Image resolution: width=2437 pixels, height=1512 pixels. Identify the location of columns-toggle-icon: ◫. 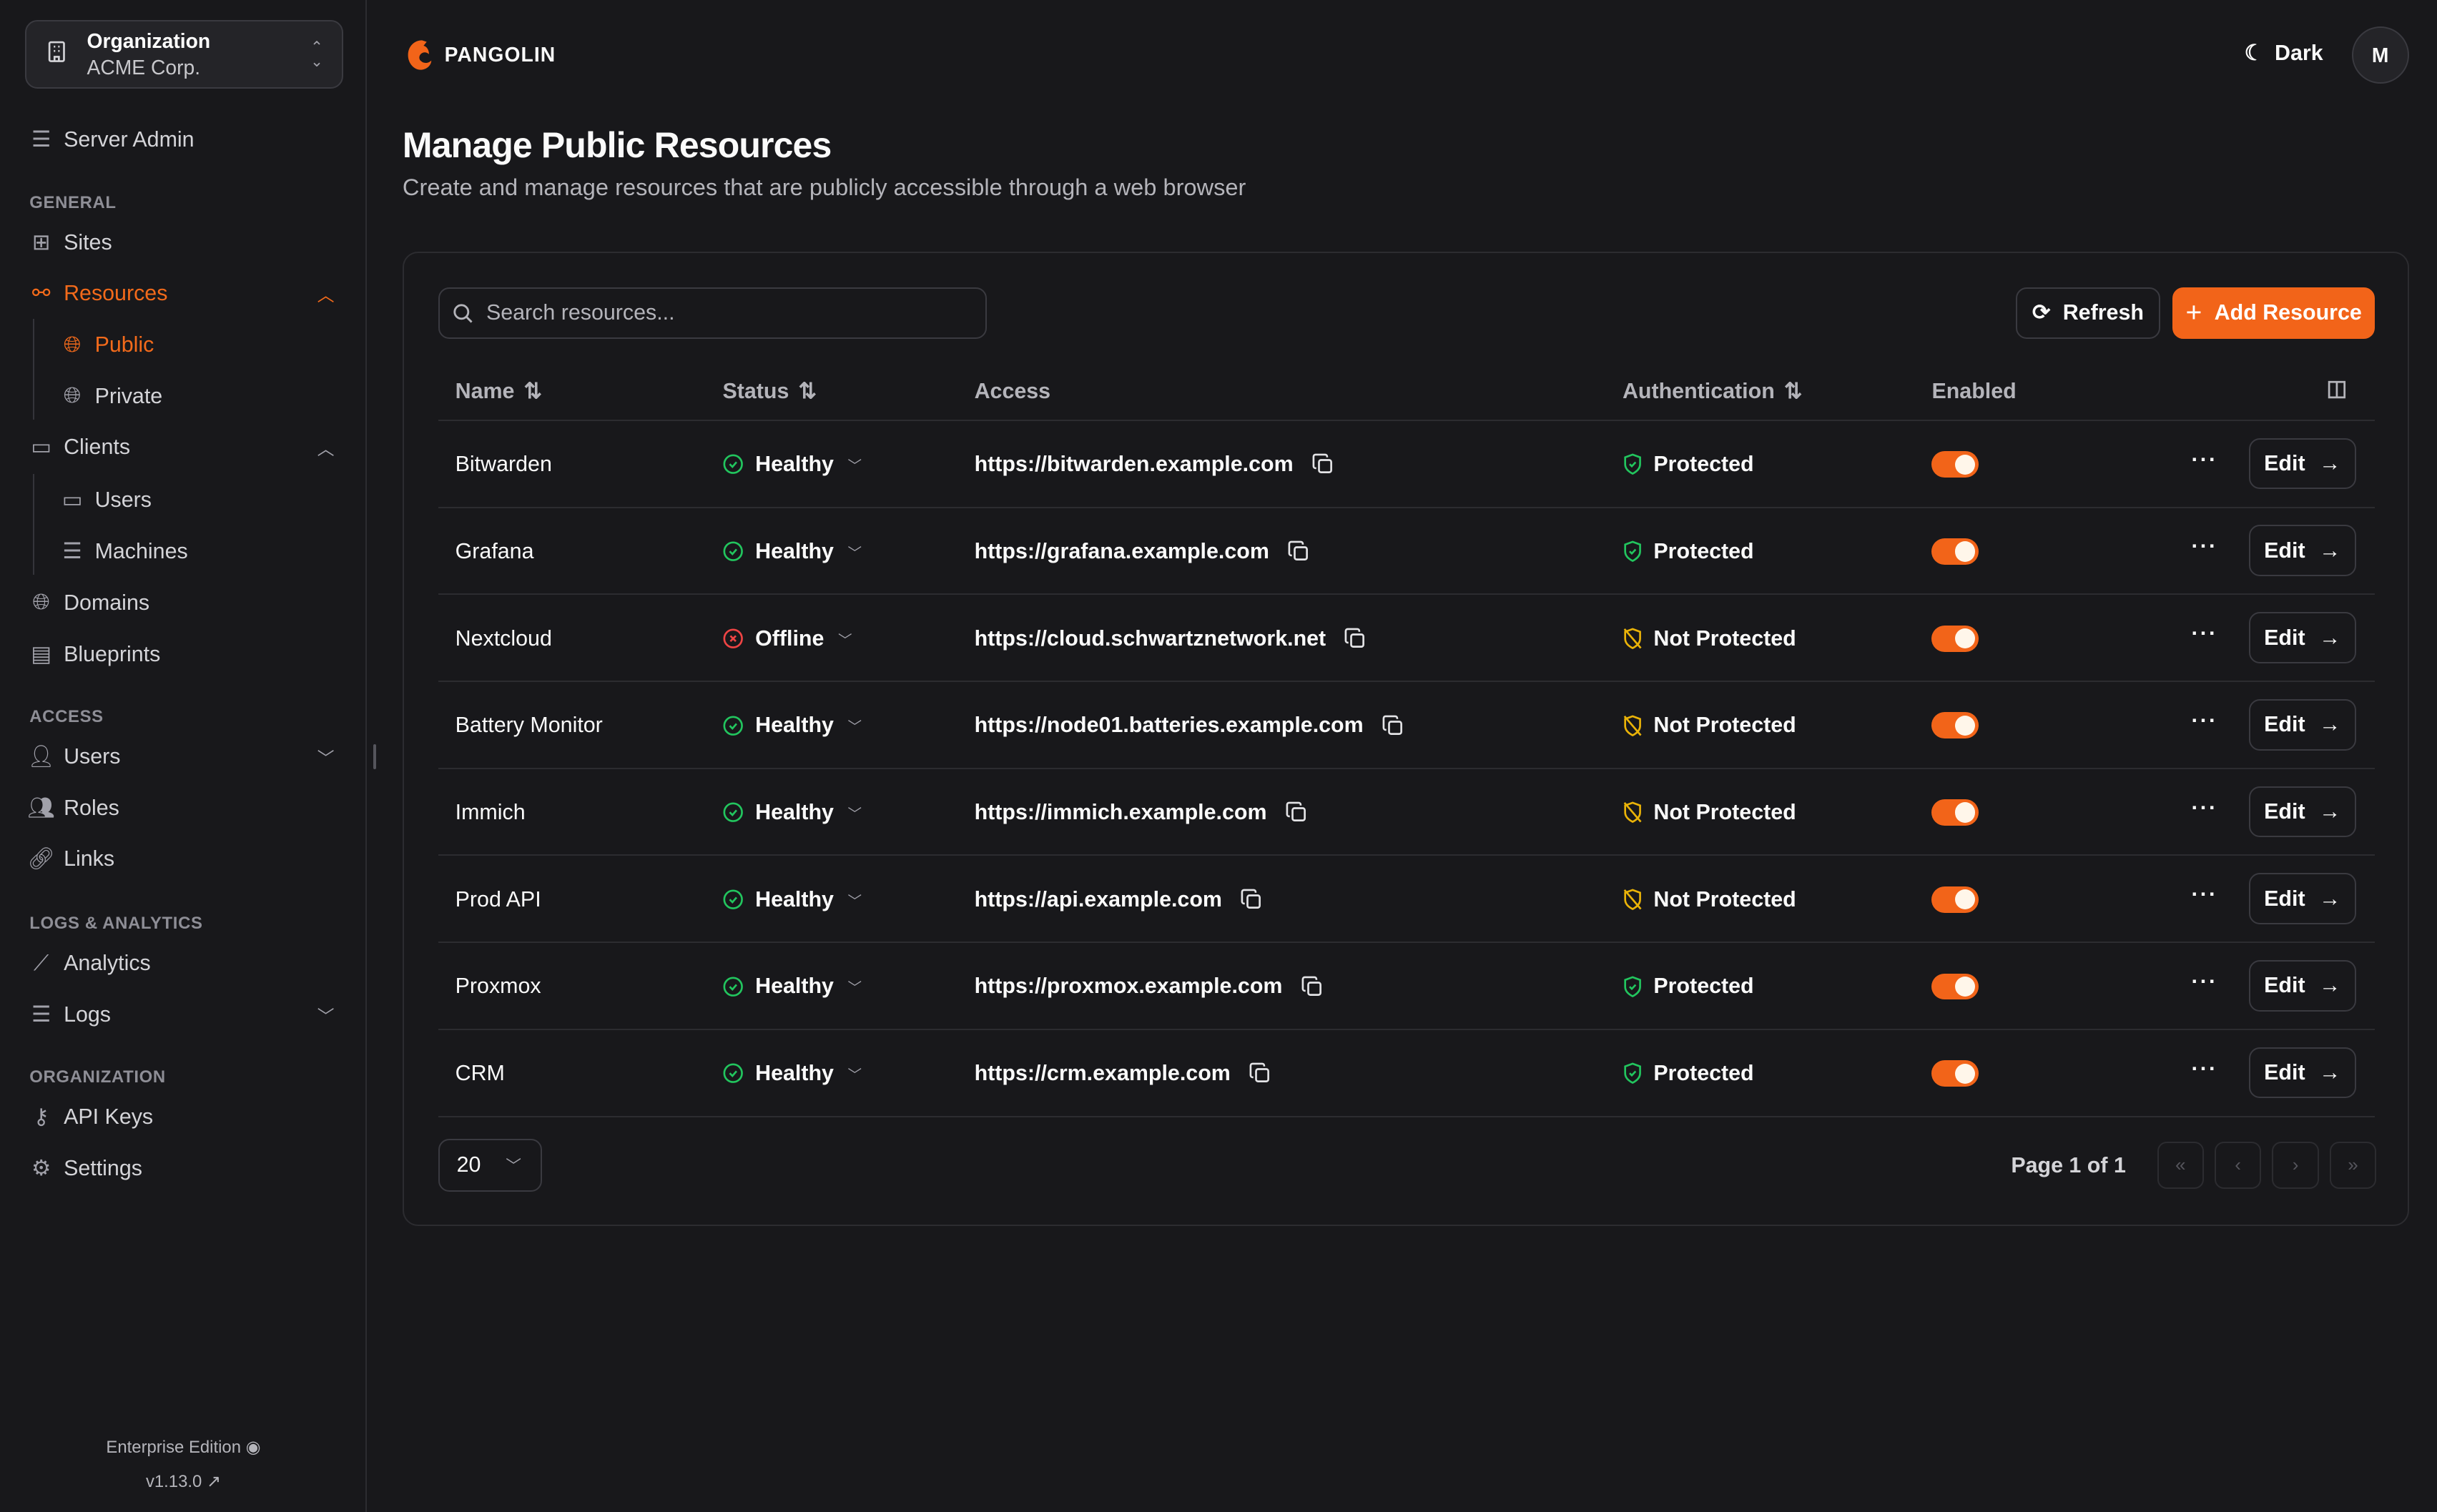
(2337, 387).